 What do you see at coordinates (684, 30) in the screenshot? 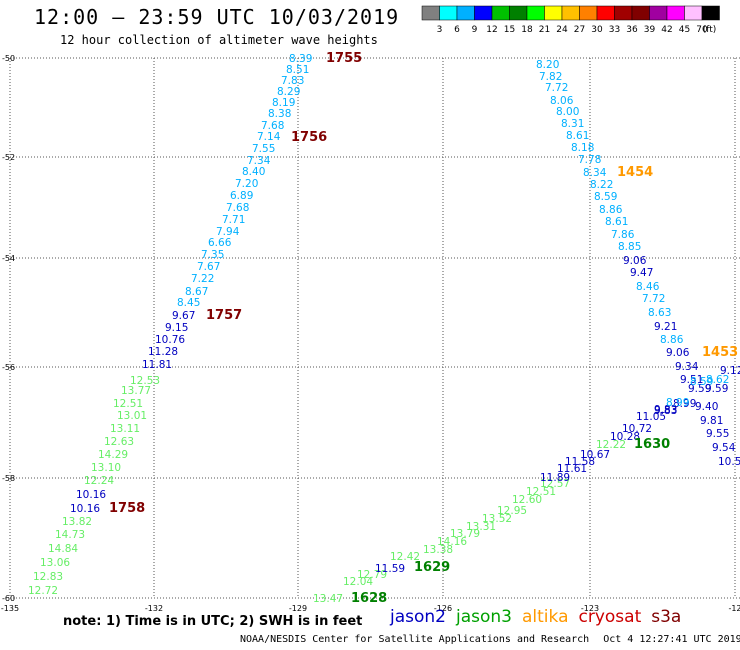
I see `colorbar-label: 45` at bounding box center [684, 30].